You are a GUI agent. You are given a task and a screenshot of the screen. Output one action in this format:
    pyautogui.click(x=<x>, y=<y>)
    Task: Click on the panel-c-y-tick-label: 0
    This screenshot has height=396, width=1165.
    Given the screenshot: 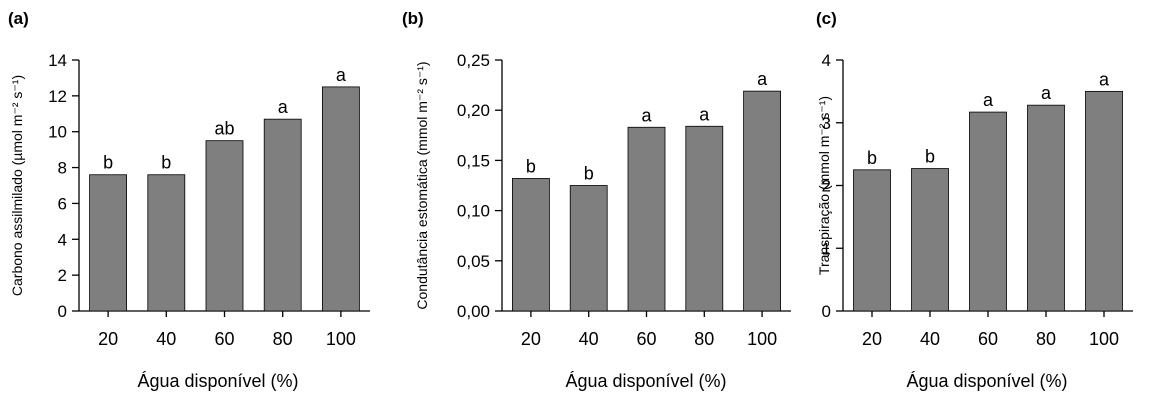 What is the action you would take?
    pyautogui.click(x=826, y=311)
    